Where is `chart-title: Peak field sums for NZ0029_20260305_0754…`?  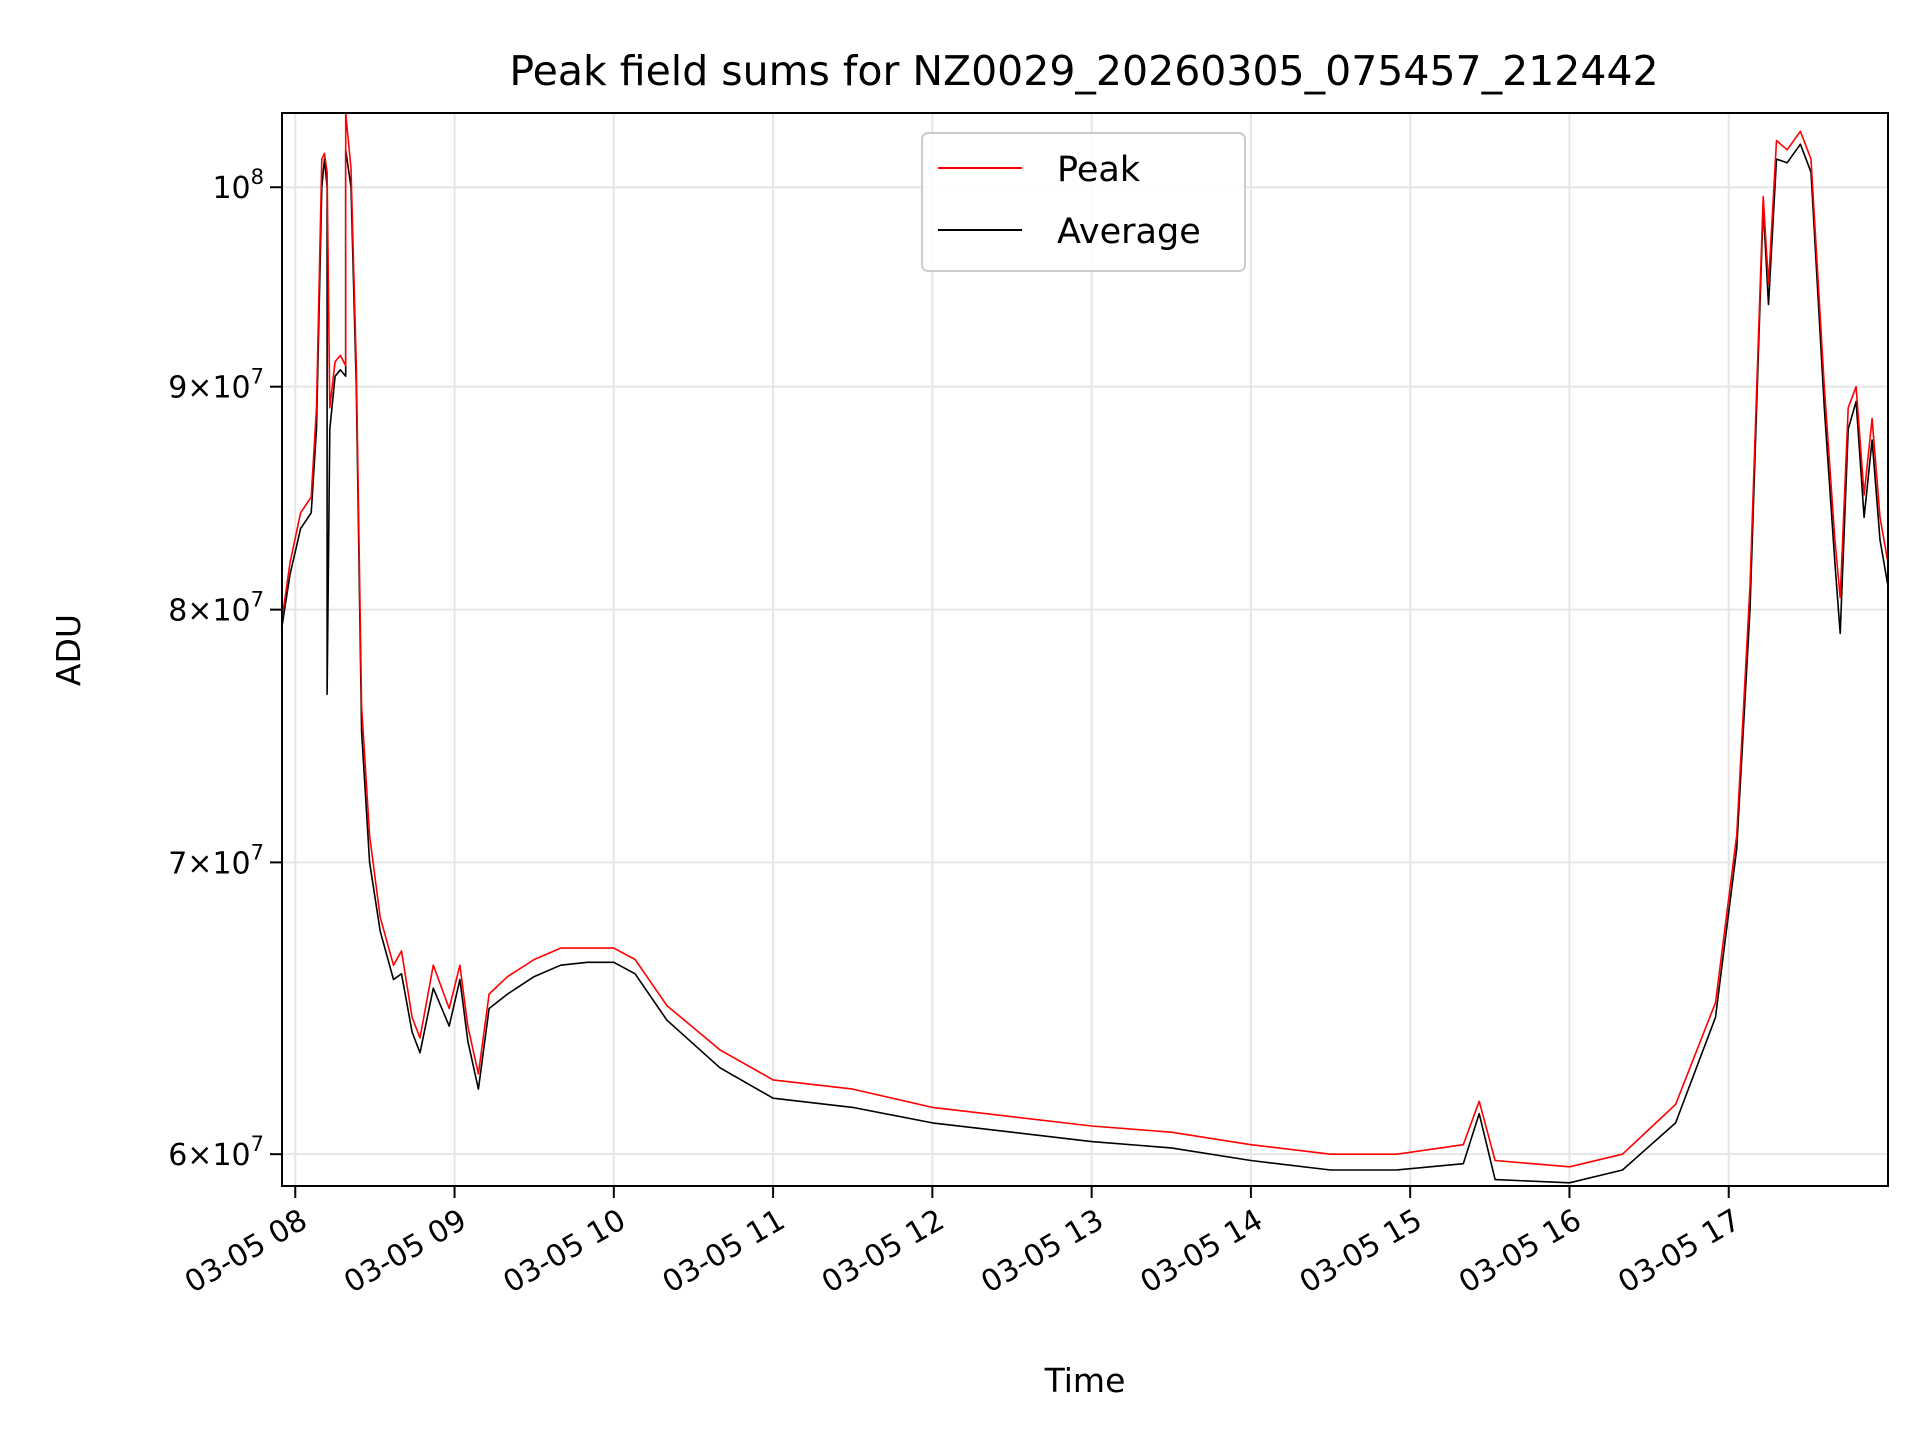
chart-title: Peak field sums for NZ0029_20260305_0754… is located at coordinates (1083, 71).